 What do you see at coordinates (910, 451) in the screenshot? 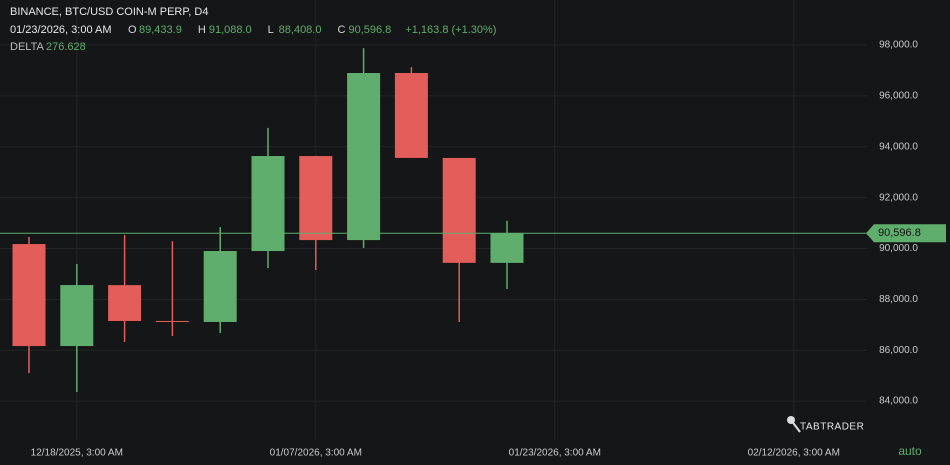
I see `scale-mode: auto` at bounding box center [910, 451].